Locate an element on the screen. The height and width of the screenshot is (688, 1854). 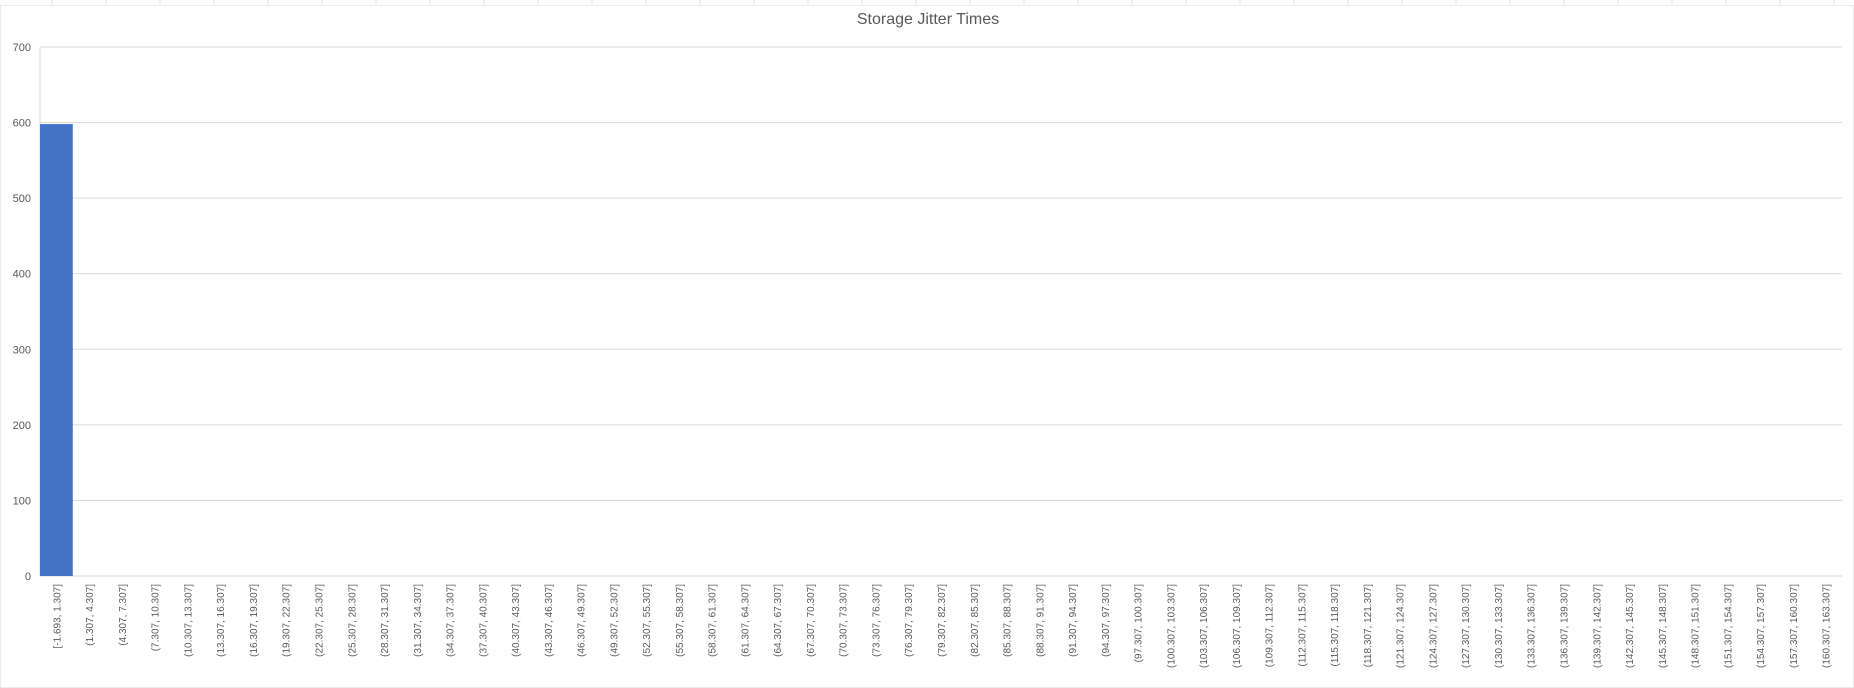
chart-title: Storage Jitter Times is located at coordinates (928, 19).